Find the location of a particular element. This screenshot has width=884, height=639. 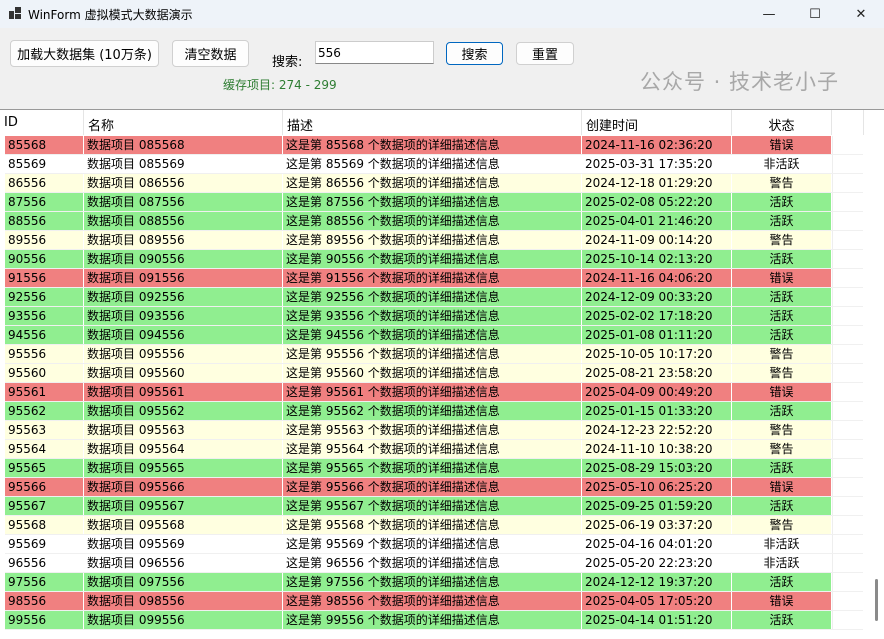

cell-created: 2025-05-20 22:23:20 is located at coordinates (657, 563).